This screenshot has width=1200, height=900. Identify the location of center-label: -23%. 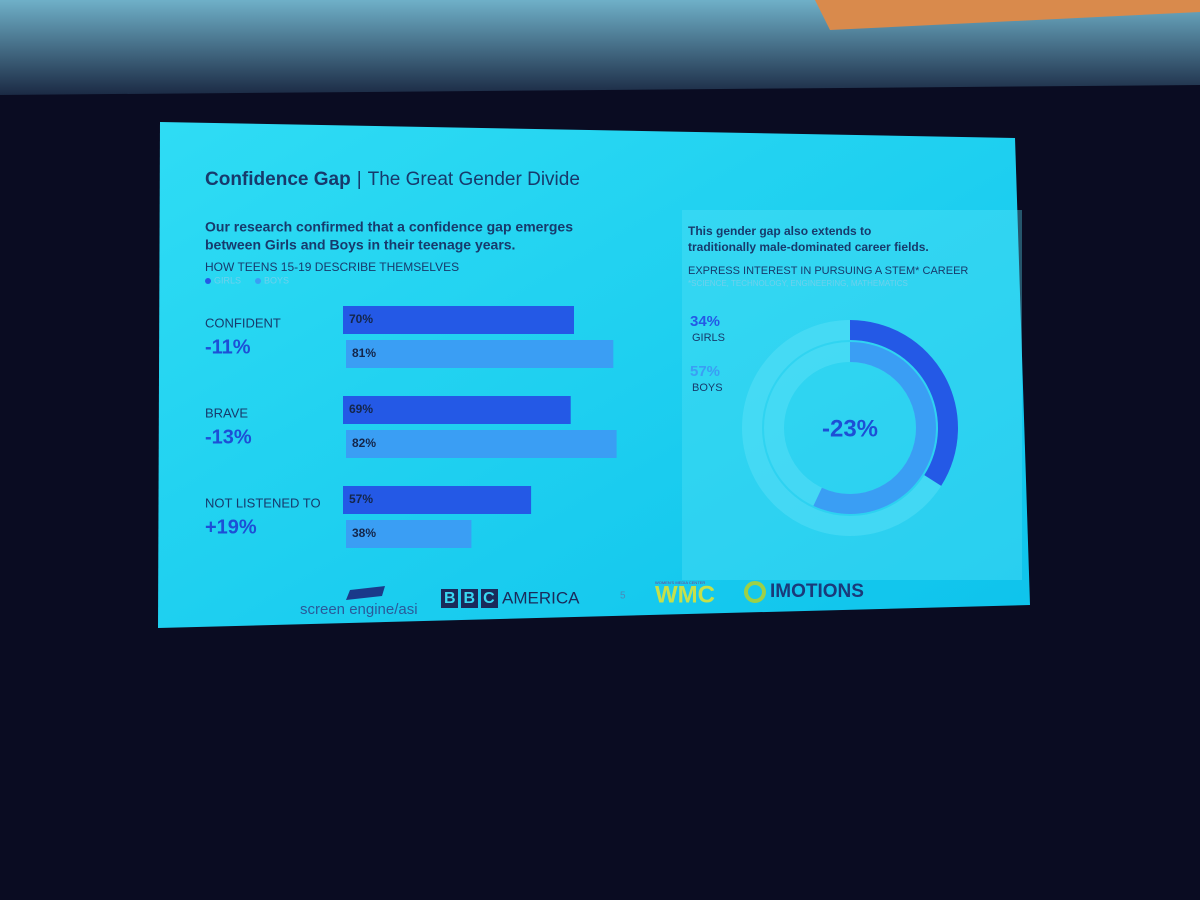
(850, 428).